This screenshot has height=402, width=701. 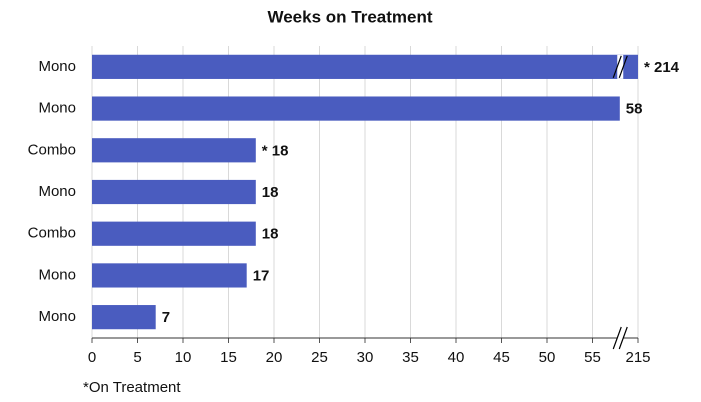 What do you see at coordinates (166, 317) in the screenshot?
I see `value-label: 7` at bounding box center [166, 317].